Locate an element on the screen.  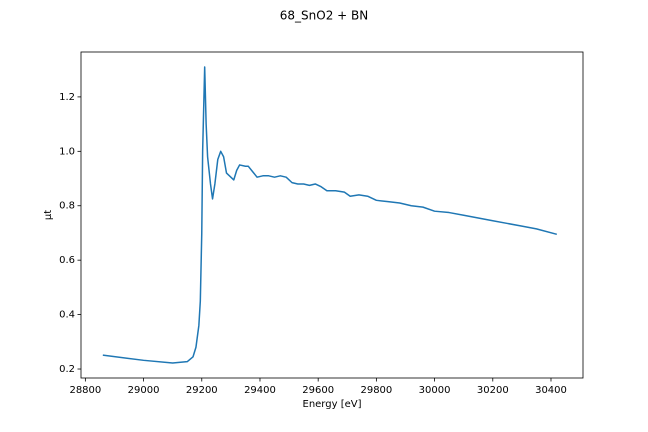
x-tick-label: 29000 is located at coordinates (144, 390).